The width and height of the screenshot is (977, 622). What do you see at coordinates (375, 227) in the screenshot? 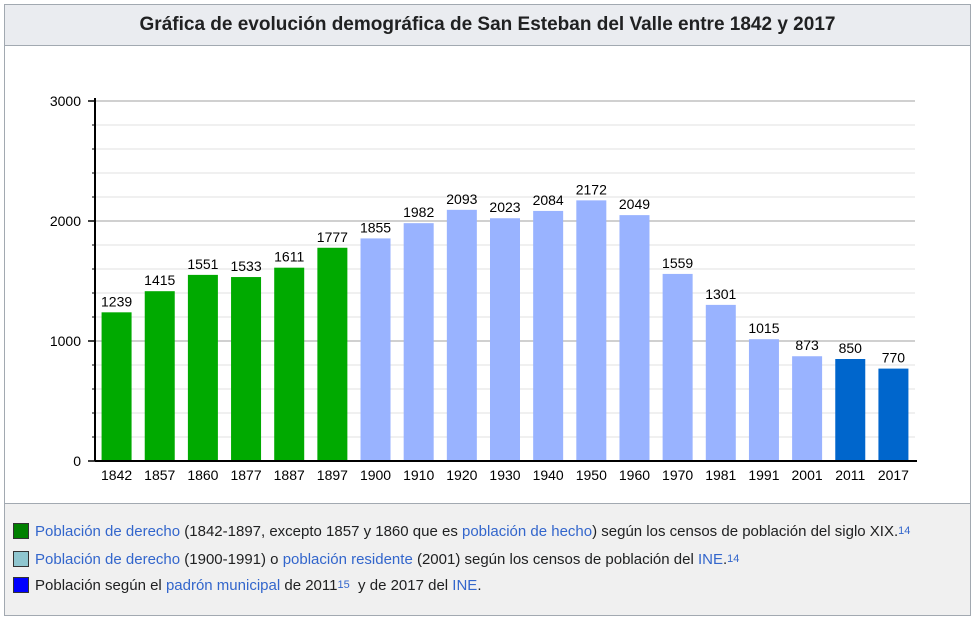
I see `data-label-1900: 1855` at bounding box center [375, 227].